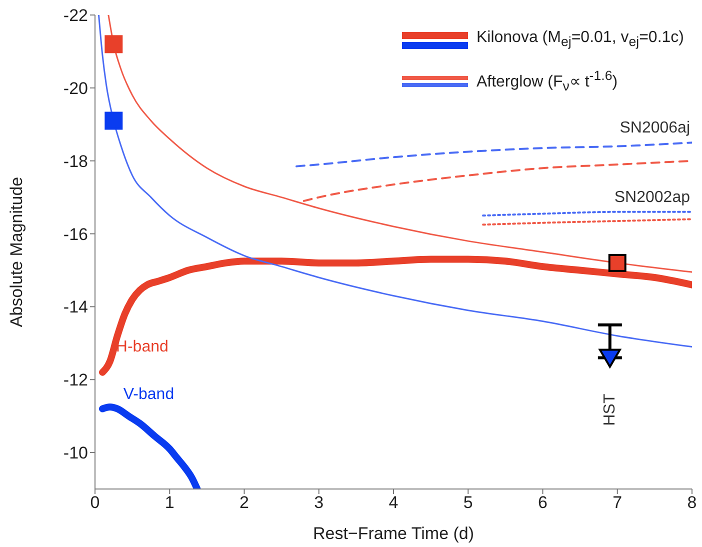 This screenshot has width=702, height=547. I want to click on y-tick-label: -14, so click(75, 307).